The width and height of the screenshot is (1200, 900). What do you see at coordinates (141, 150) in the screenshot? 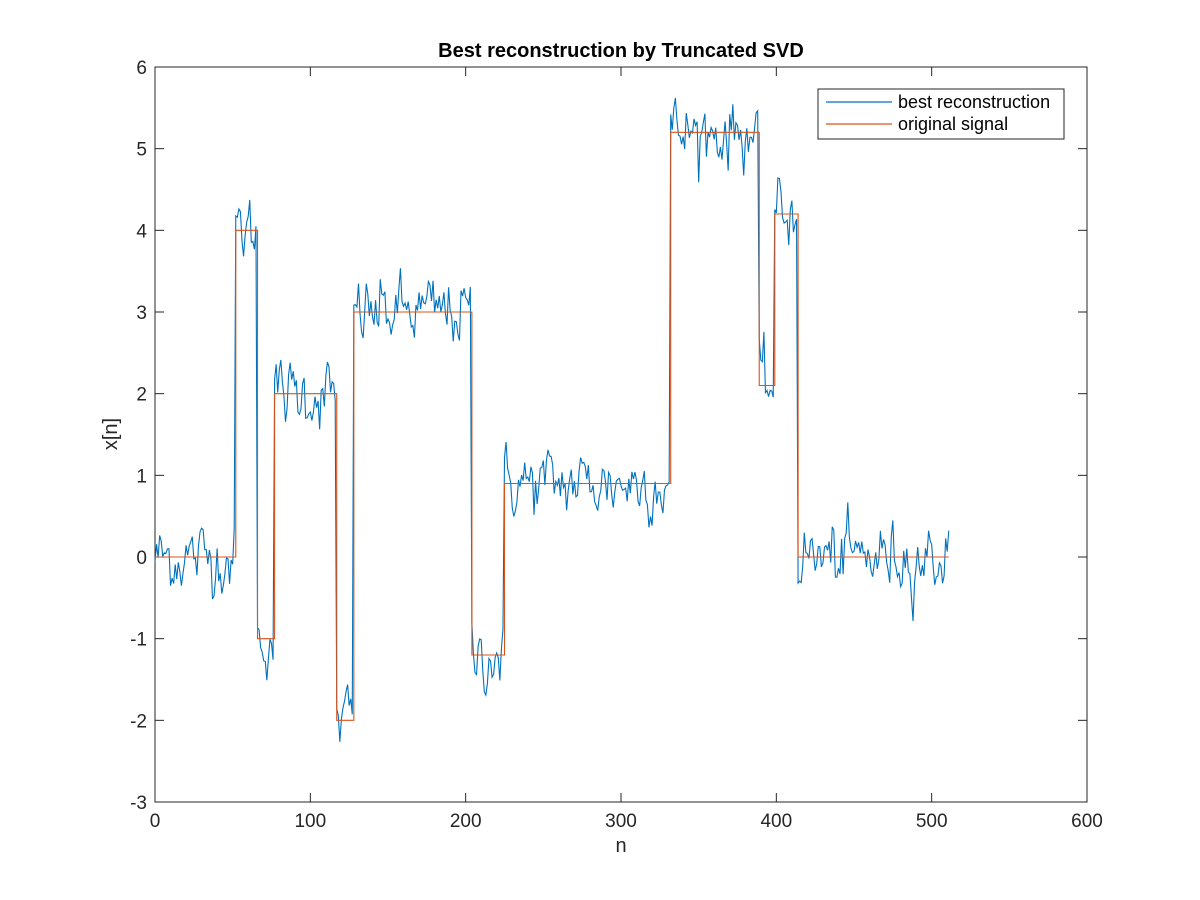
I see `y-tick-label: 5` at bounding box center [141, 150].